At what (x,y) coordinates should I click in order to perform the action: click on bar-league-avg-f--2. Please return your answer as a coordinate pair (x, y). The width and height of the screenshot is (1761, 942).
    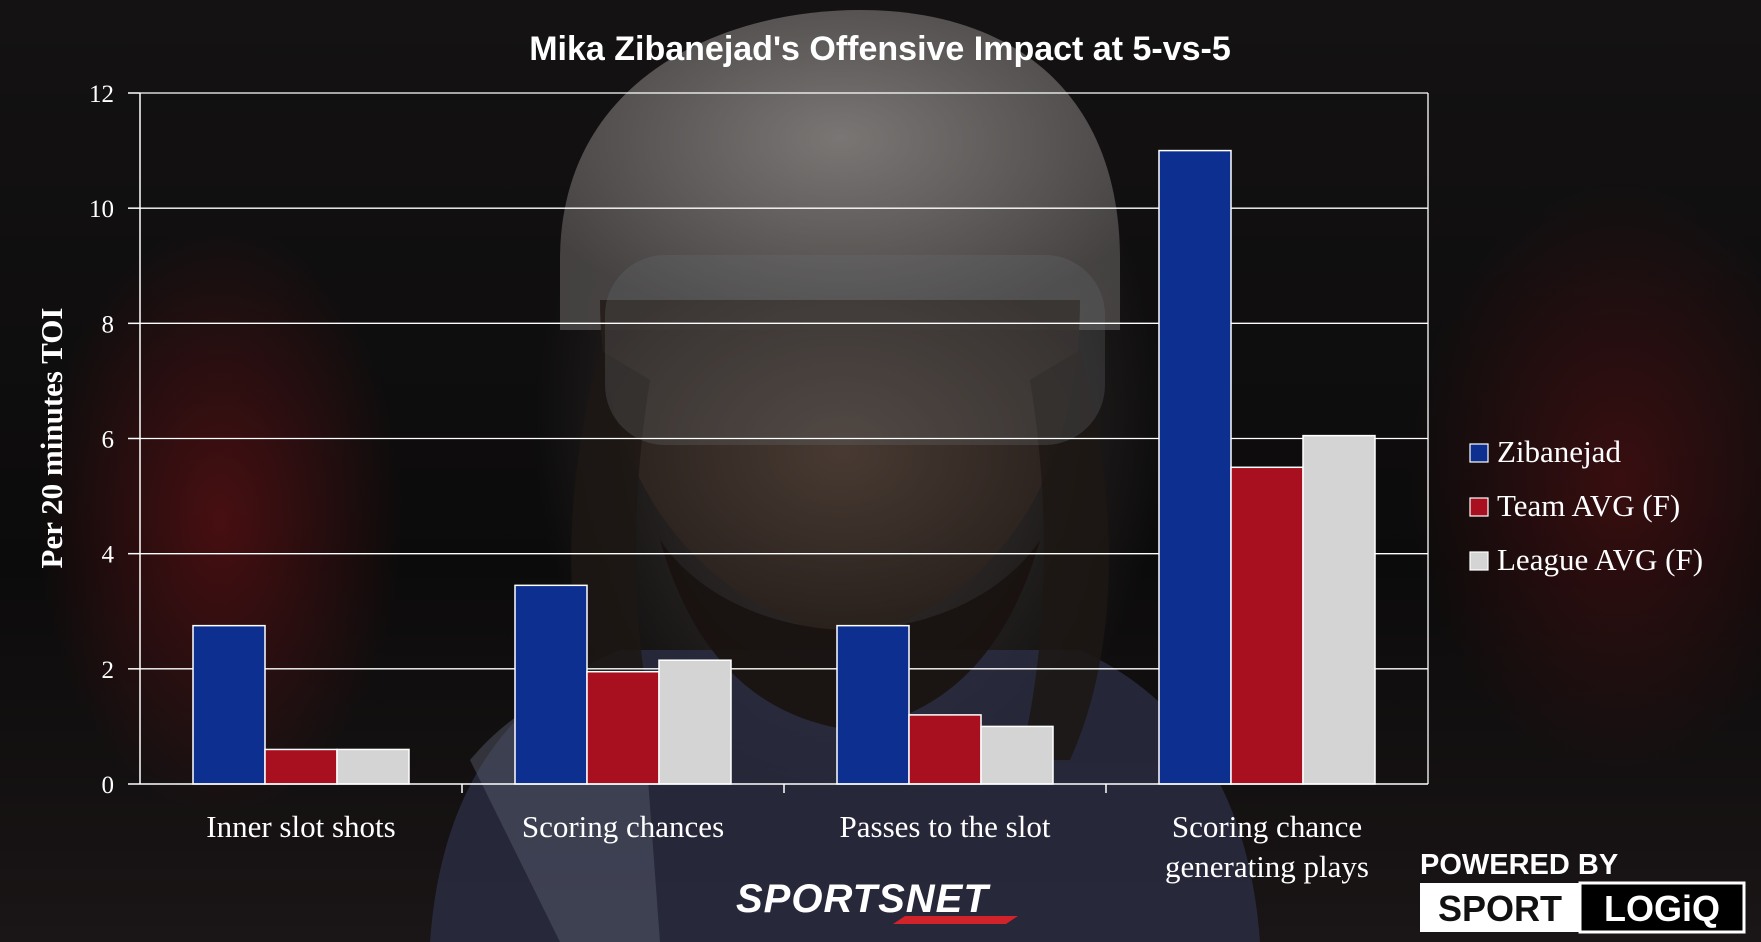
    Looking at the image, I should click on (1017, 755).